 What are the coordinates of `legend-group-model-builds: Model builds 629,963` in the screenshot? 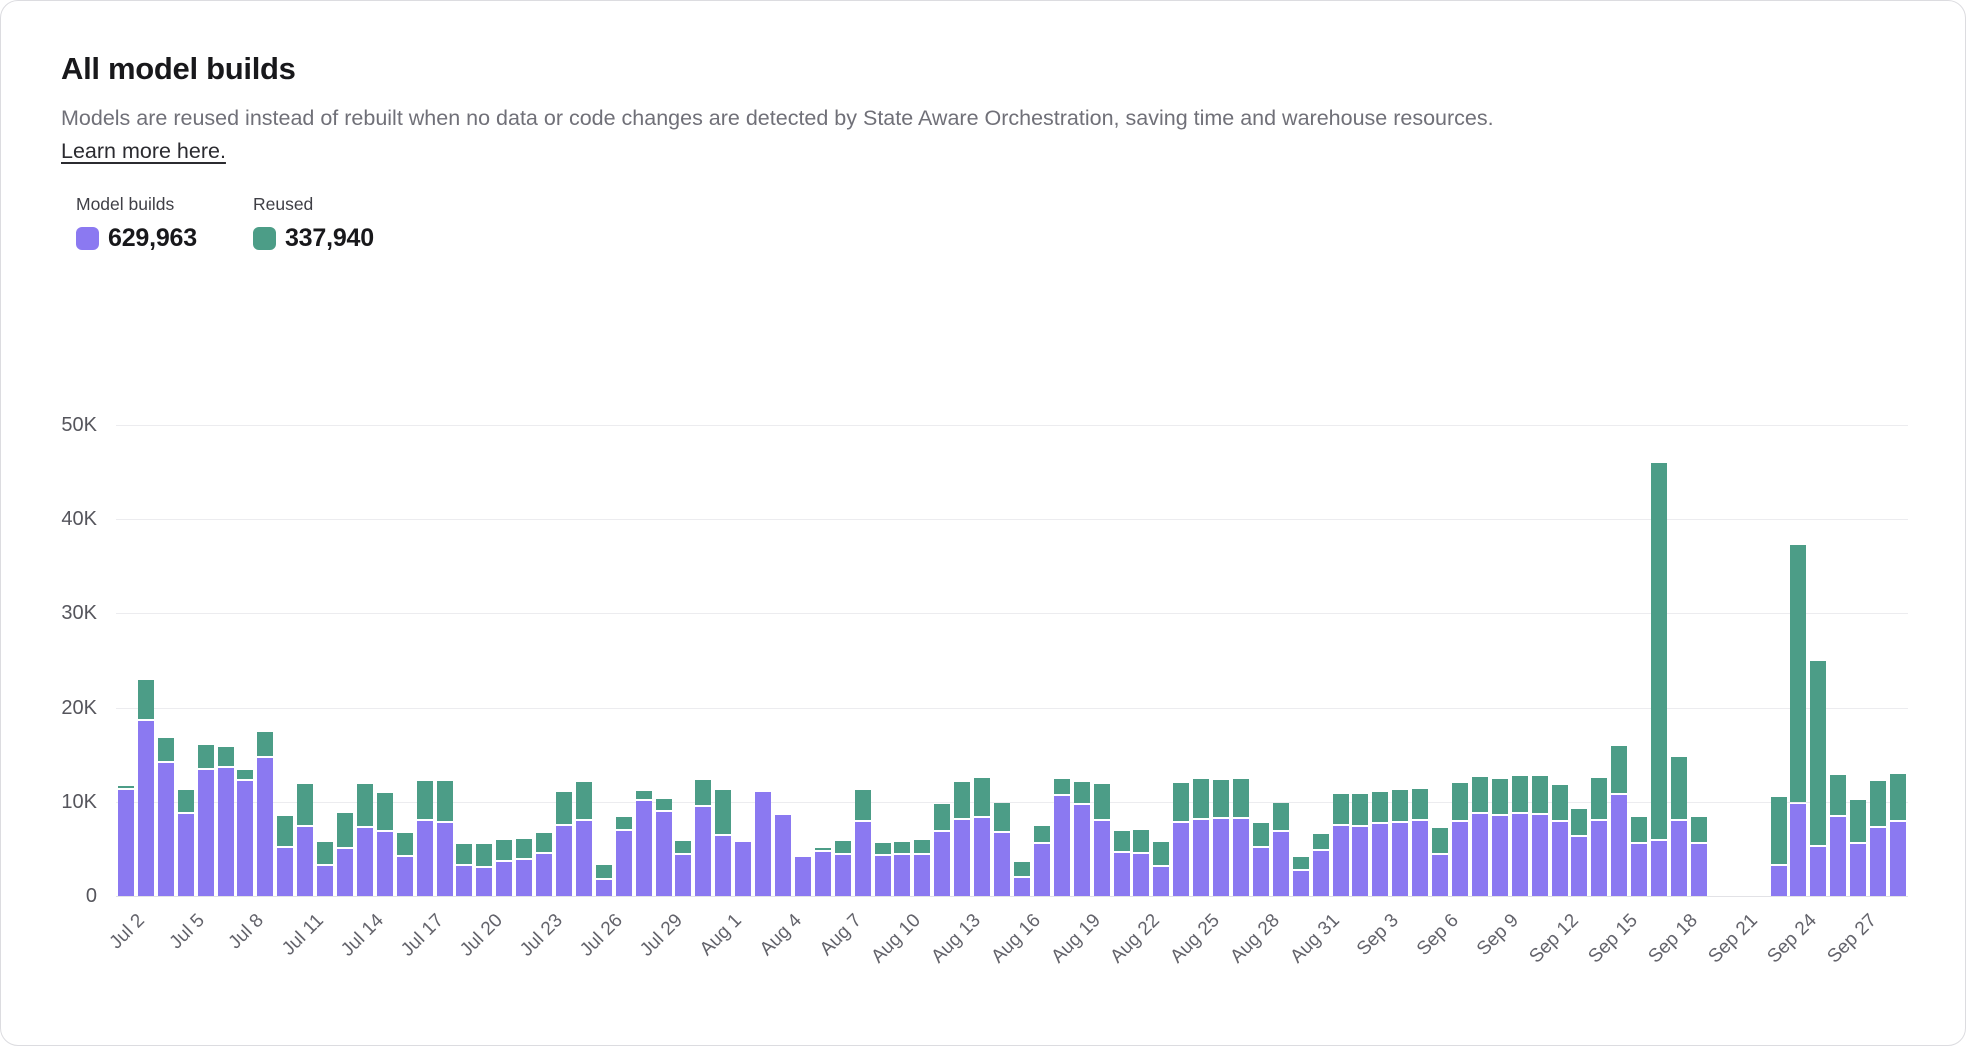 It's located at (136, 223).